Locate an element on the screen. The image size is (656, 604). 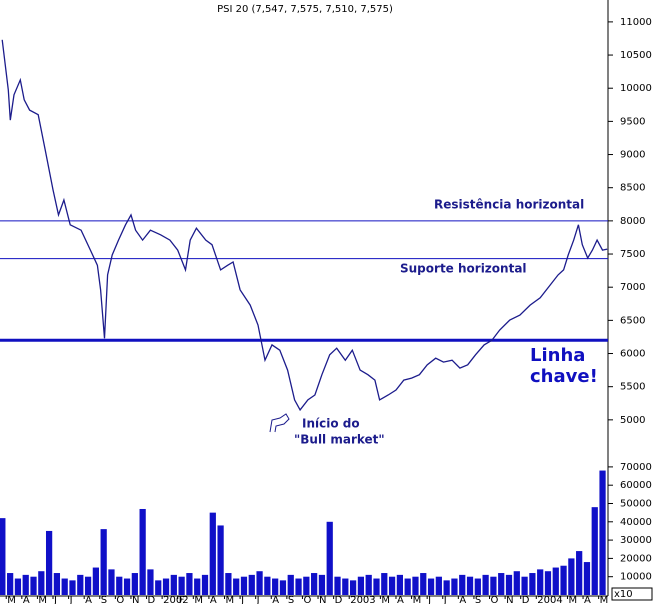
bull-icon is located at coordinates (279, 423).